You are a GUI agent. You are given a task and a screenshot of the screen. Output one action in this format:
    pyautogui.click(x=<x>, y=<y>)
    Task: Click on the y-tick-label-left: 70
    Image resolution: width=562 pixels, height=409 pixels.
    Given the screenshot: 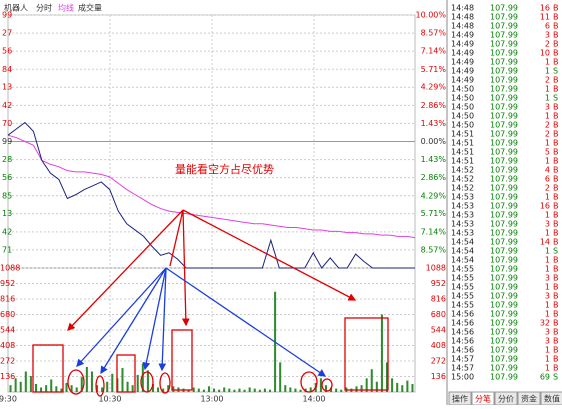 What is the action you would take?
    pyautogui.click(x=7, y=123)
    